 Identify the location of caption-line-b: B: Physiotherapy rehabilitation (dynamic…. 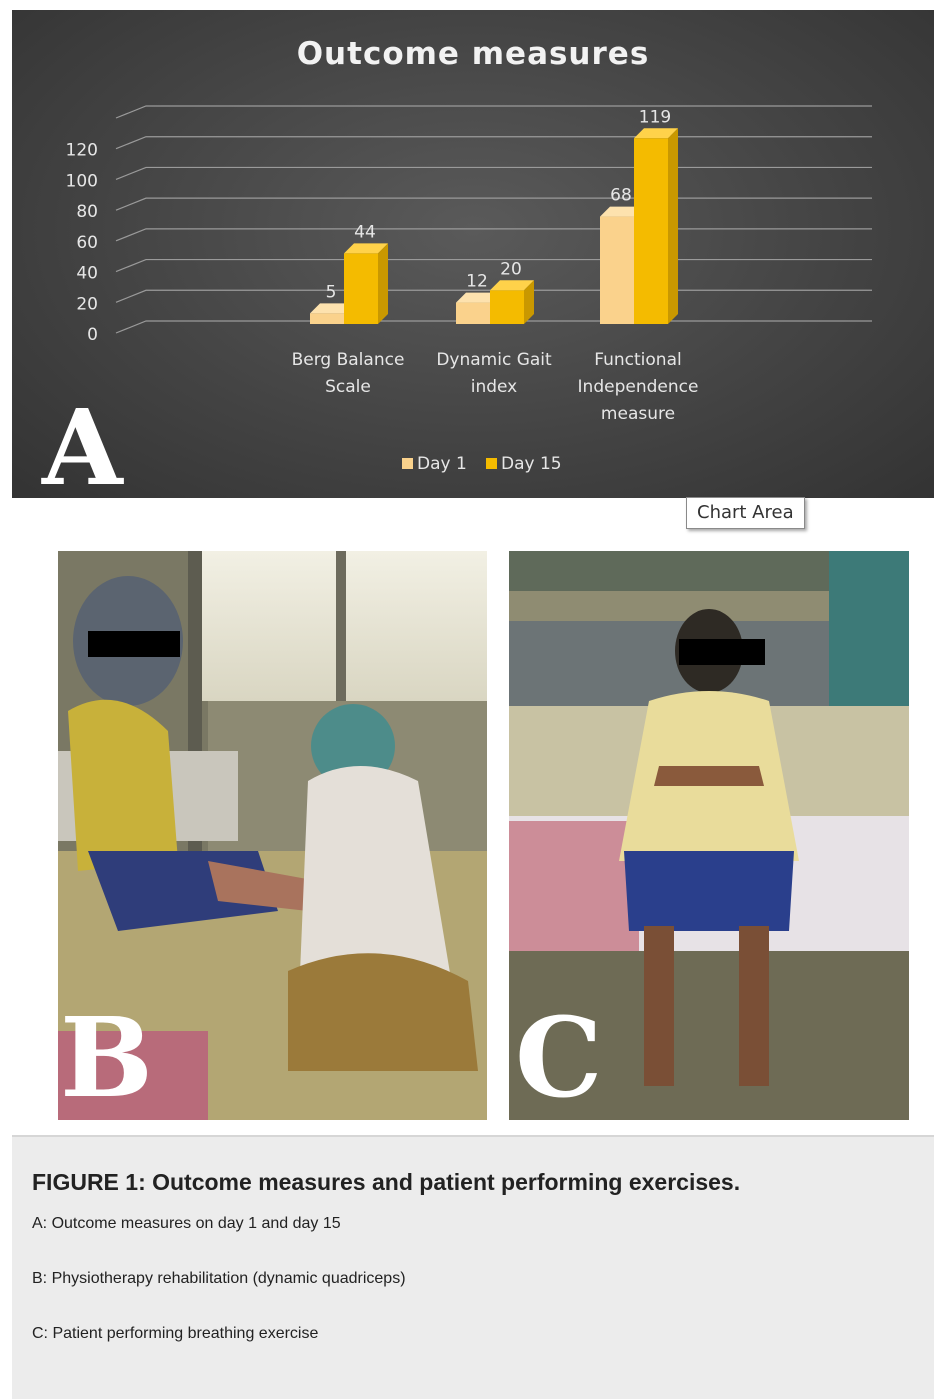
(219, 1278).